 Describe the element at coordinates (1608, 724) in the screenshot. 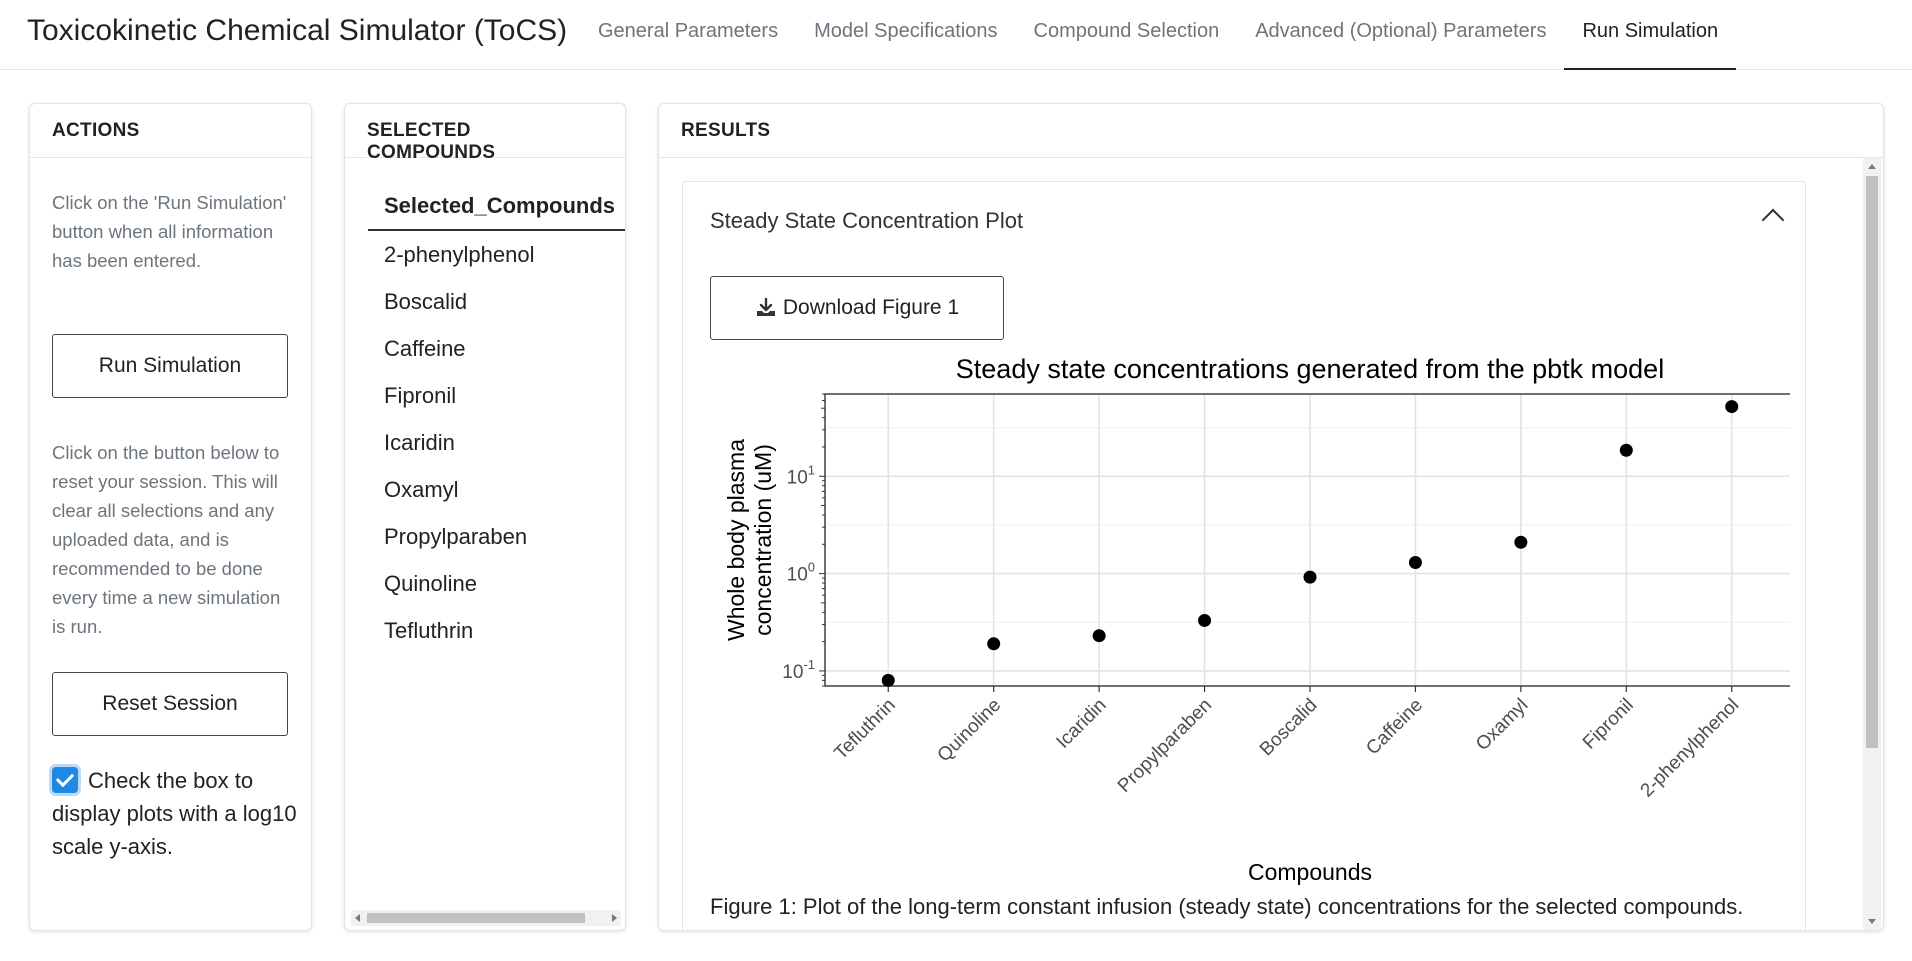

I see `x-tick-label: Fipronil` at that location.